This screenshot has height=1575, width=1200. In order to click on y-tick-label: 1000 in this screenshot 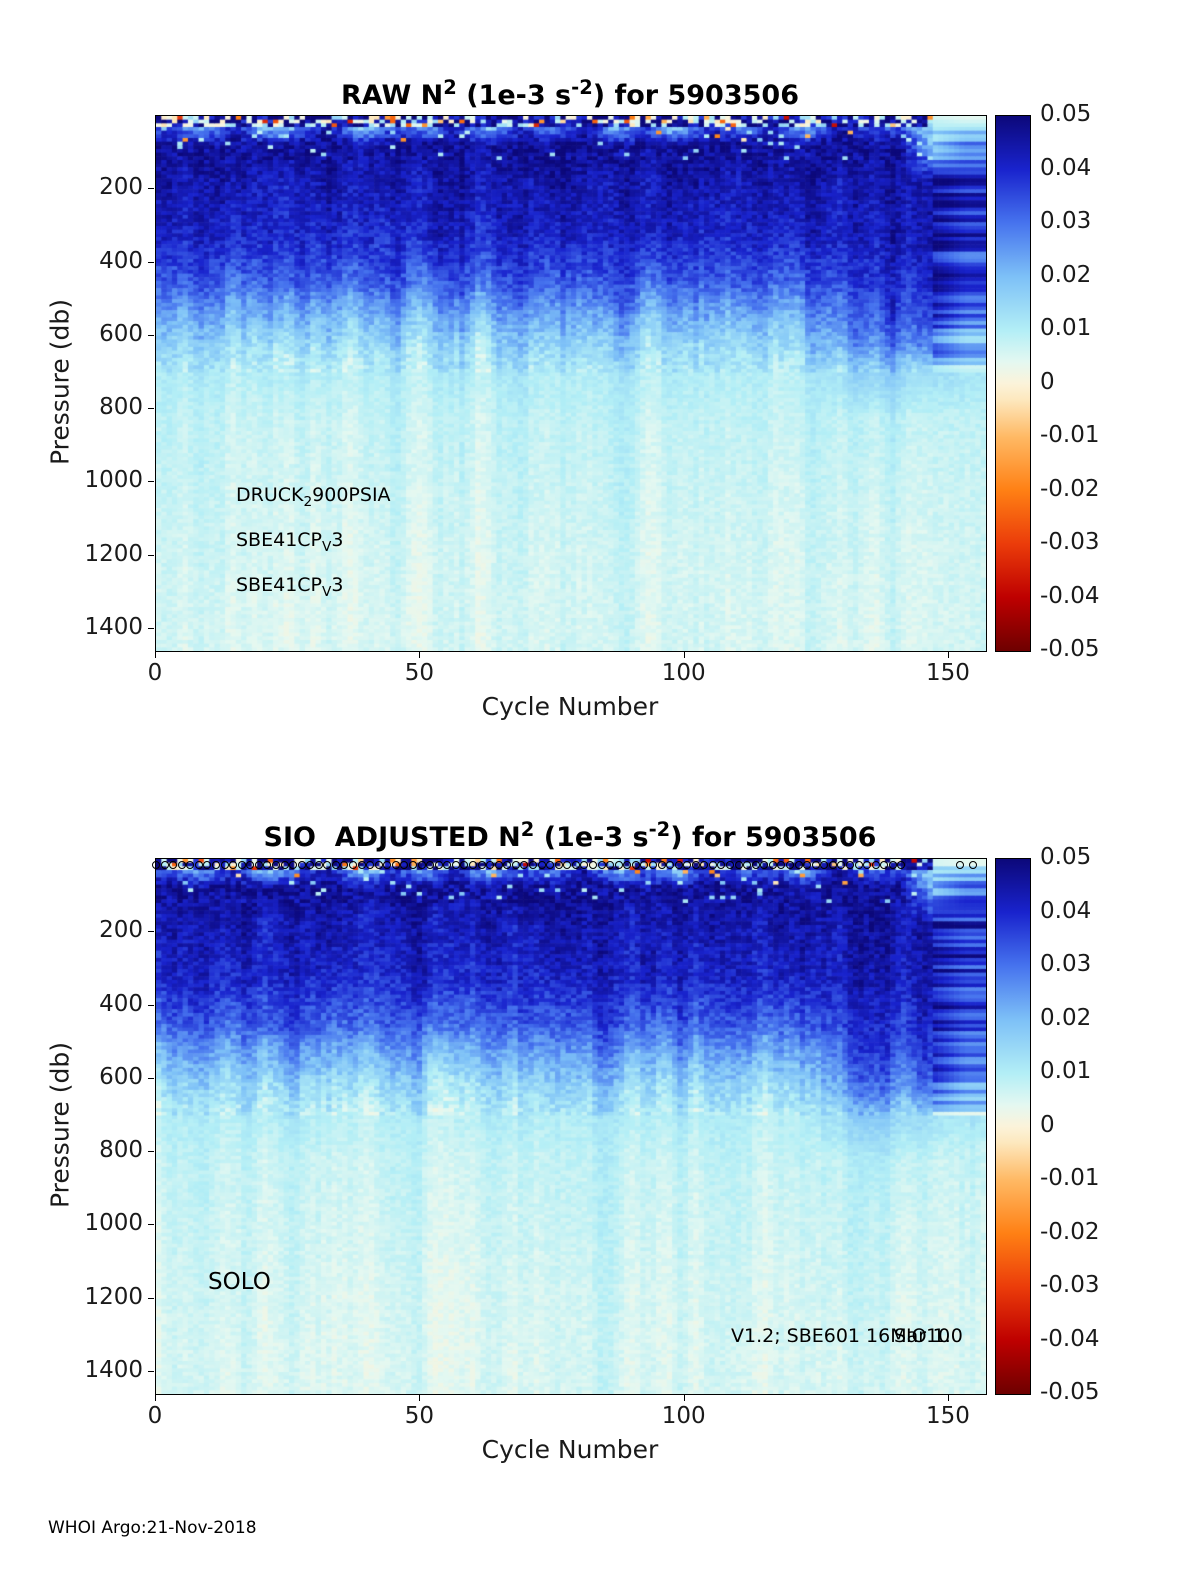, I will do `click(113, 1223)`.